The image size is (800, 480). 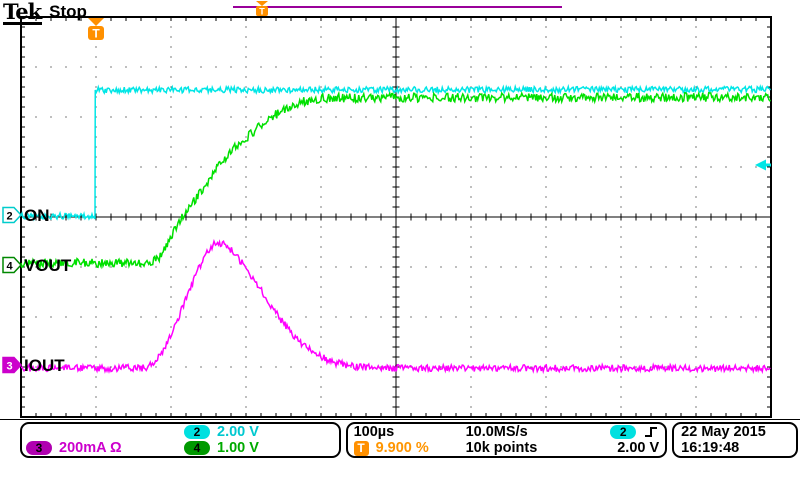 What do you see at coordinates (259, 432) in the screenshot?
I see `ch2-scale-readout: 2 2.00 V` at bounding box center [259, 432].